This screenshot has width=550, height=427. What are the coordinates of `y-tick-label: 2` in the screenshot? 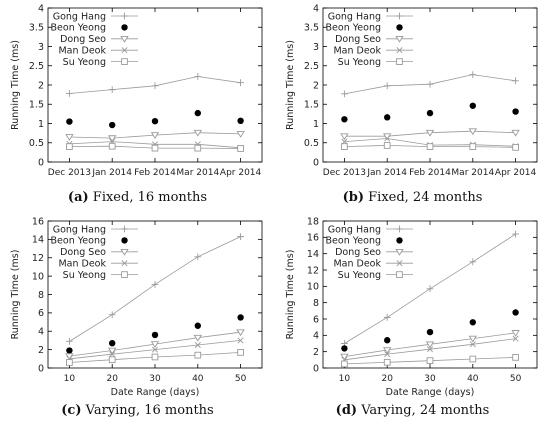 It's located at (316, 352).